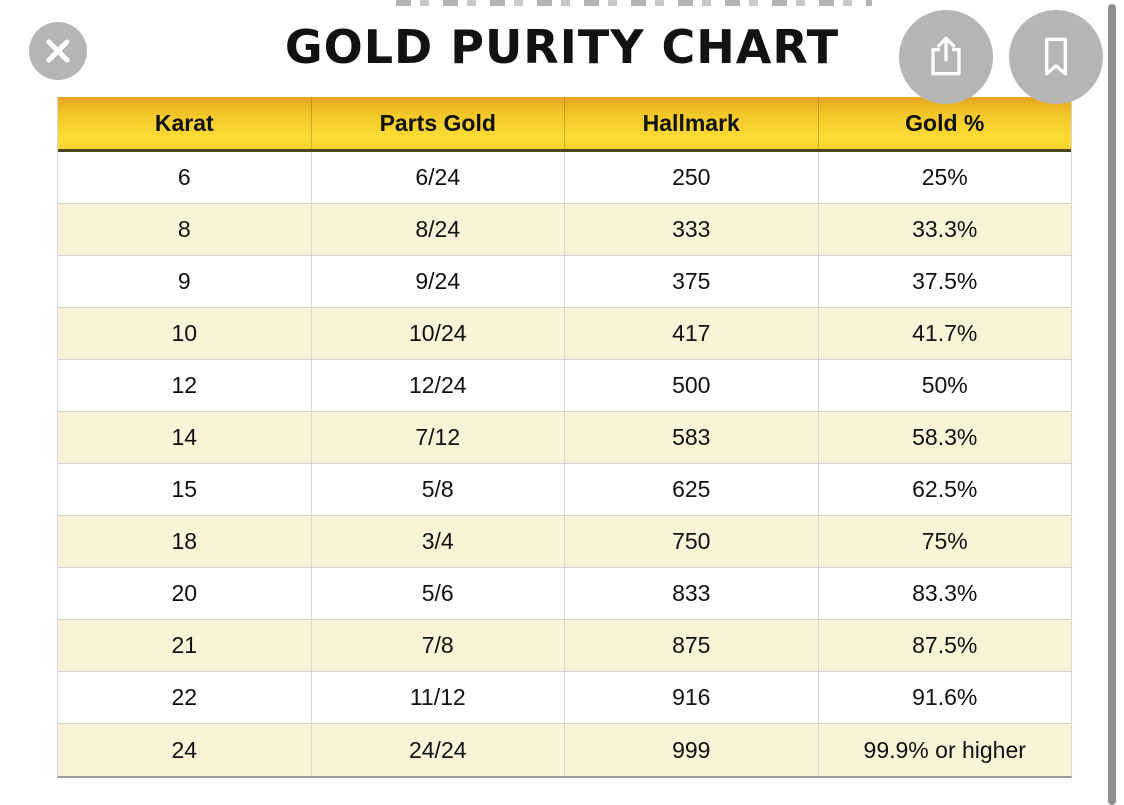 The height and width of the screenshot is (805, 1124). I want to click on table-row: 21 7/8 875 87.5%, so click(564, 646).